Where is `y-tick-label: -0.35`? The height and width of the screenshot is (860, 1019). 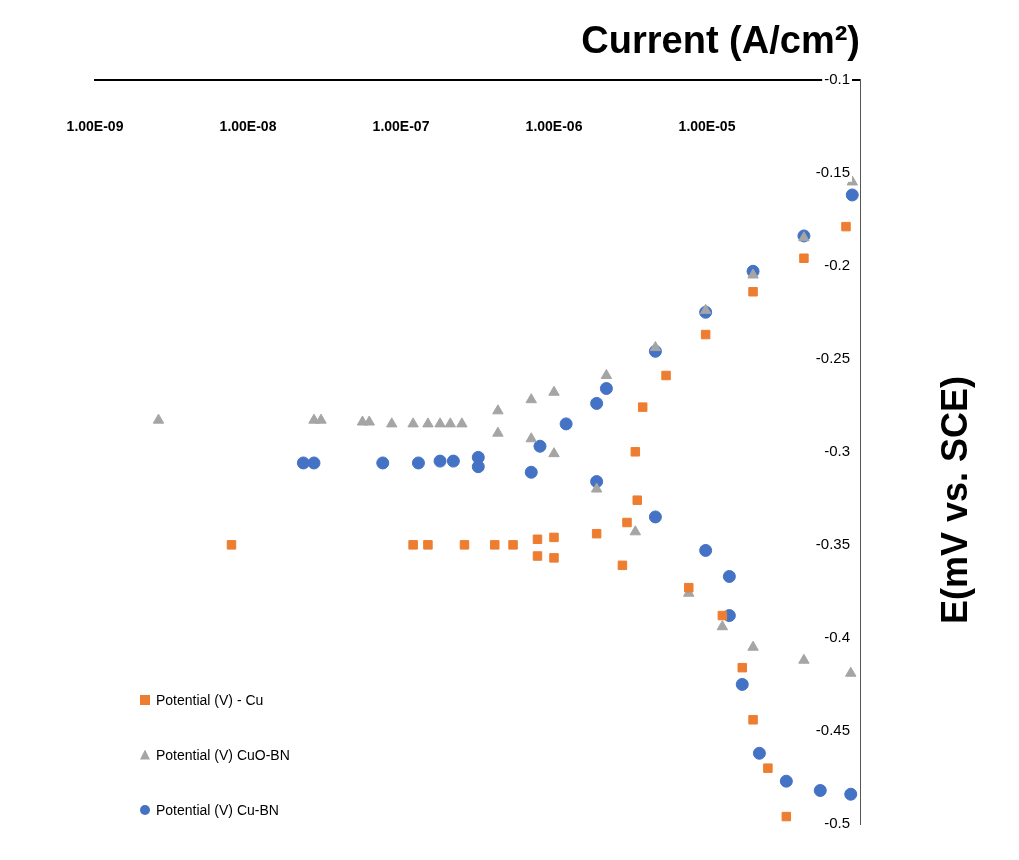
y-tick-label: -0.35 is located at coordinates (832, 543).